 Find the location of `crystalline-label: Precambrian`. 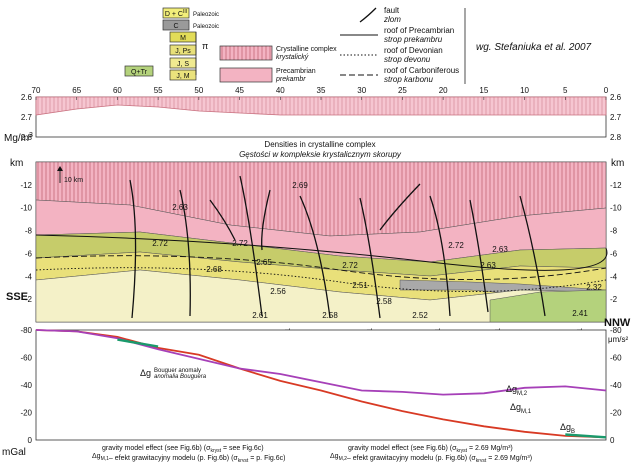

crystalline-label: Precambrian is located at coordinates (296, 71).